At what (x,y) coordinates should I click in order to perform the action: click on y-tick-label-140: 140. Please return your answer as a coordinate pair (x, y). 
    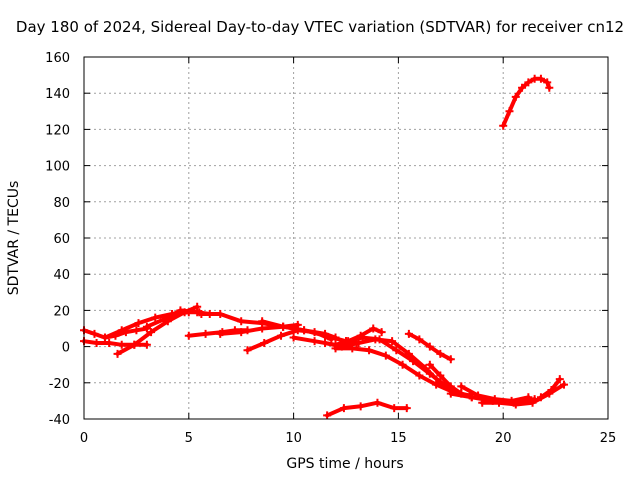
    Looking at the image, I should click on (57, 94).